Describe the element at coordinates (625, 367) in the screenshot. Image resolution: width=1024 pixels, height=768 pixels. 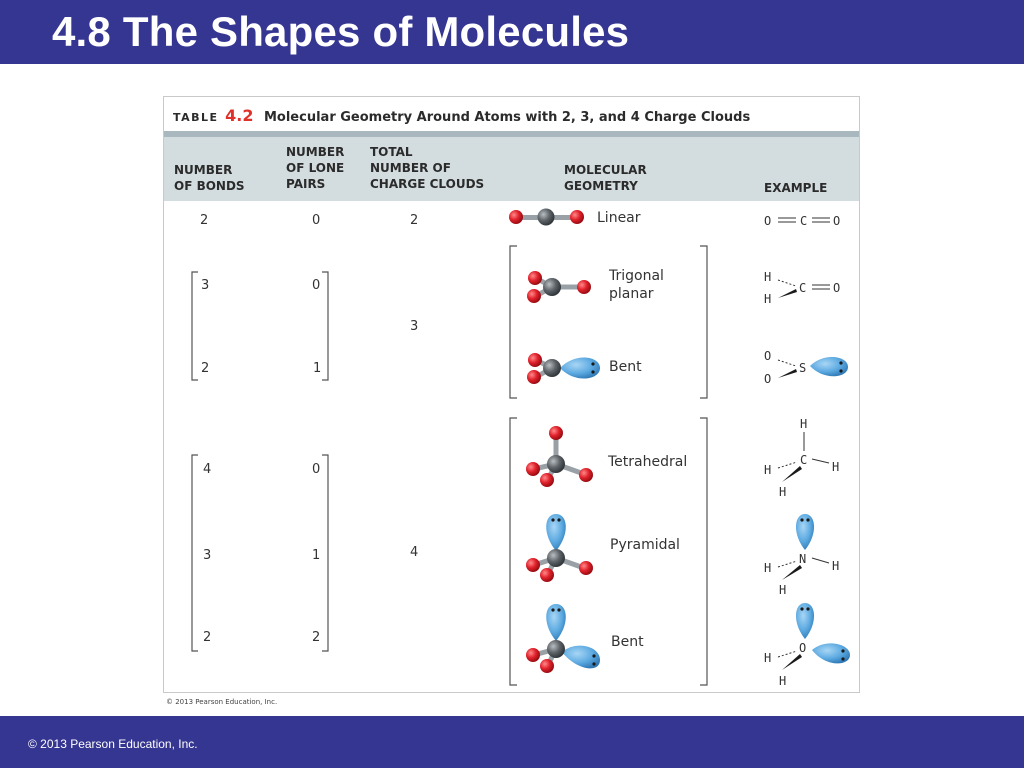
I see `row3-geometry: Bent` at that location.